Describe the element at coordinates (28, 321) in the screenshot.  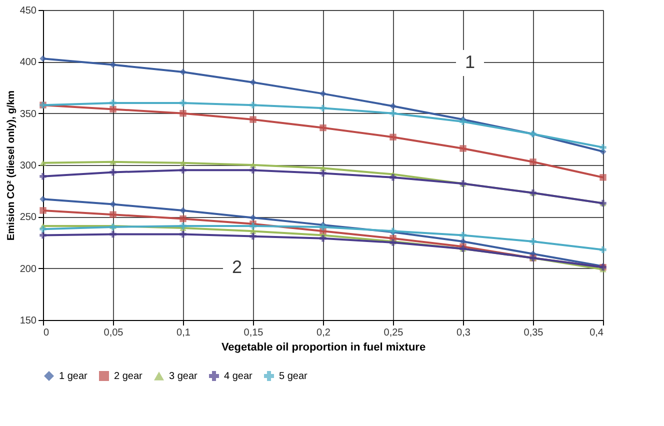
I see `y-tick-label: 150` at that location.